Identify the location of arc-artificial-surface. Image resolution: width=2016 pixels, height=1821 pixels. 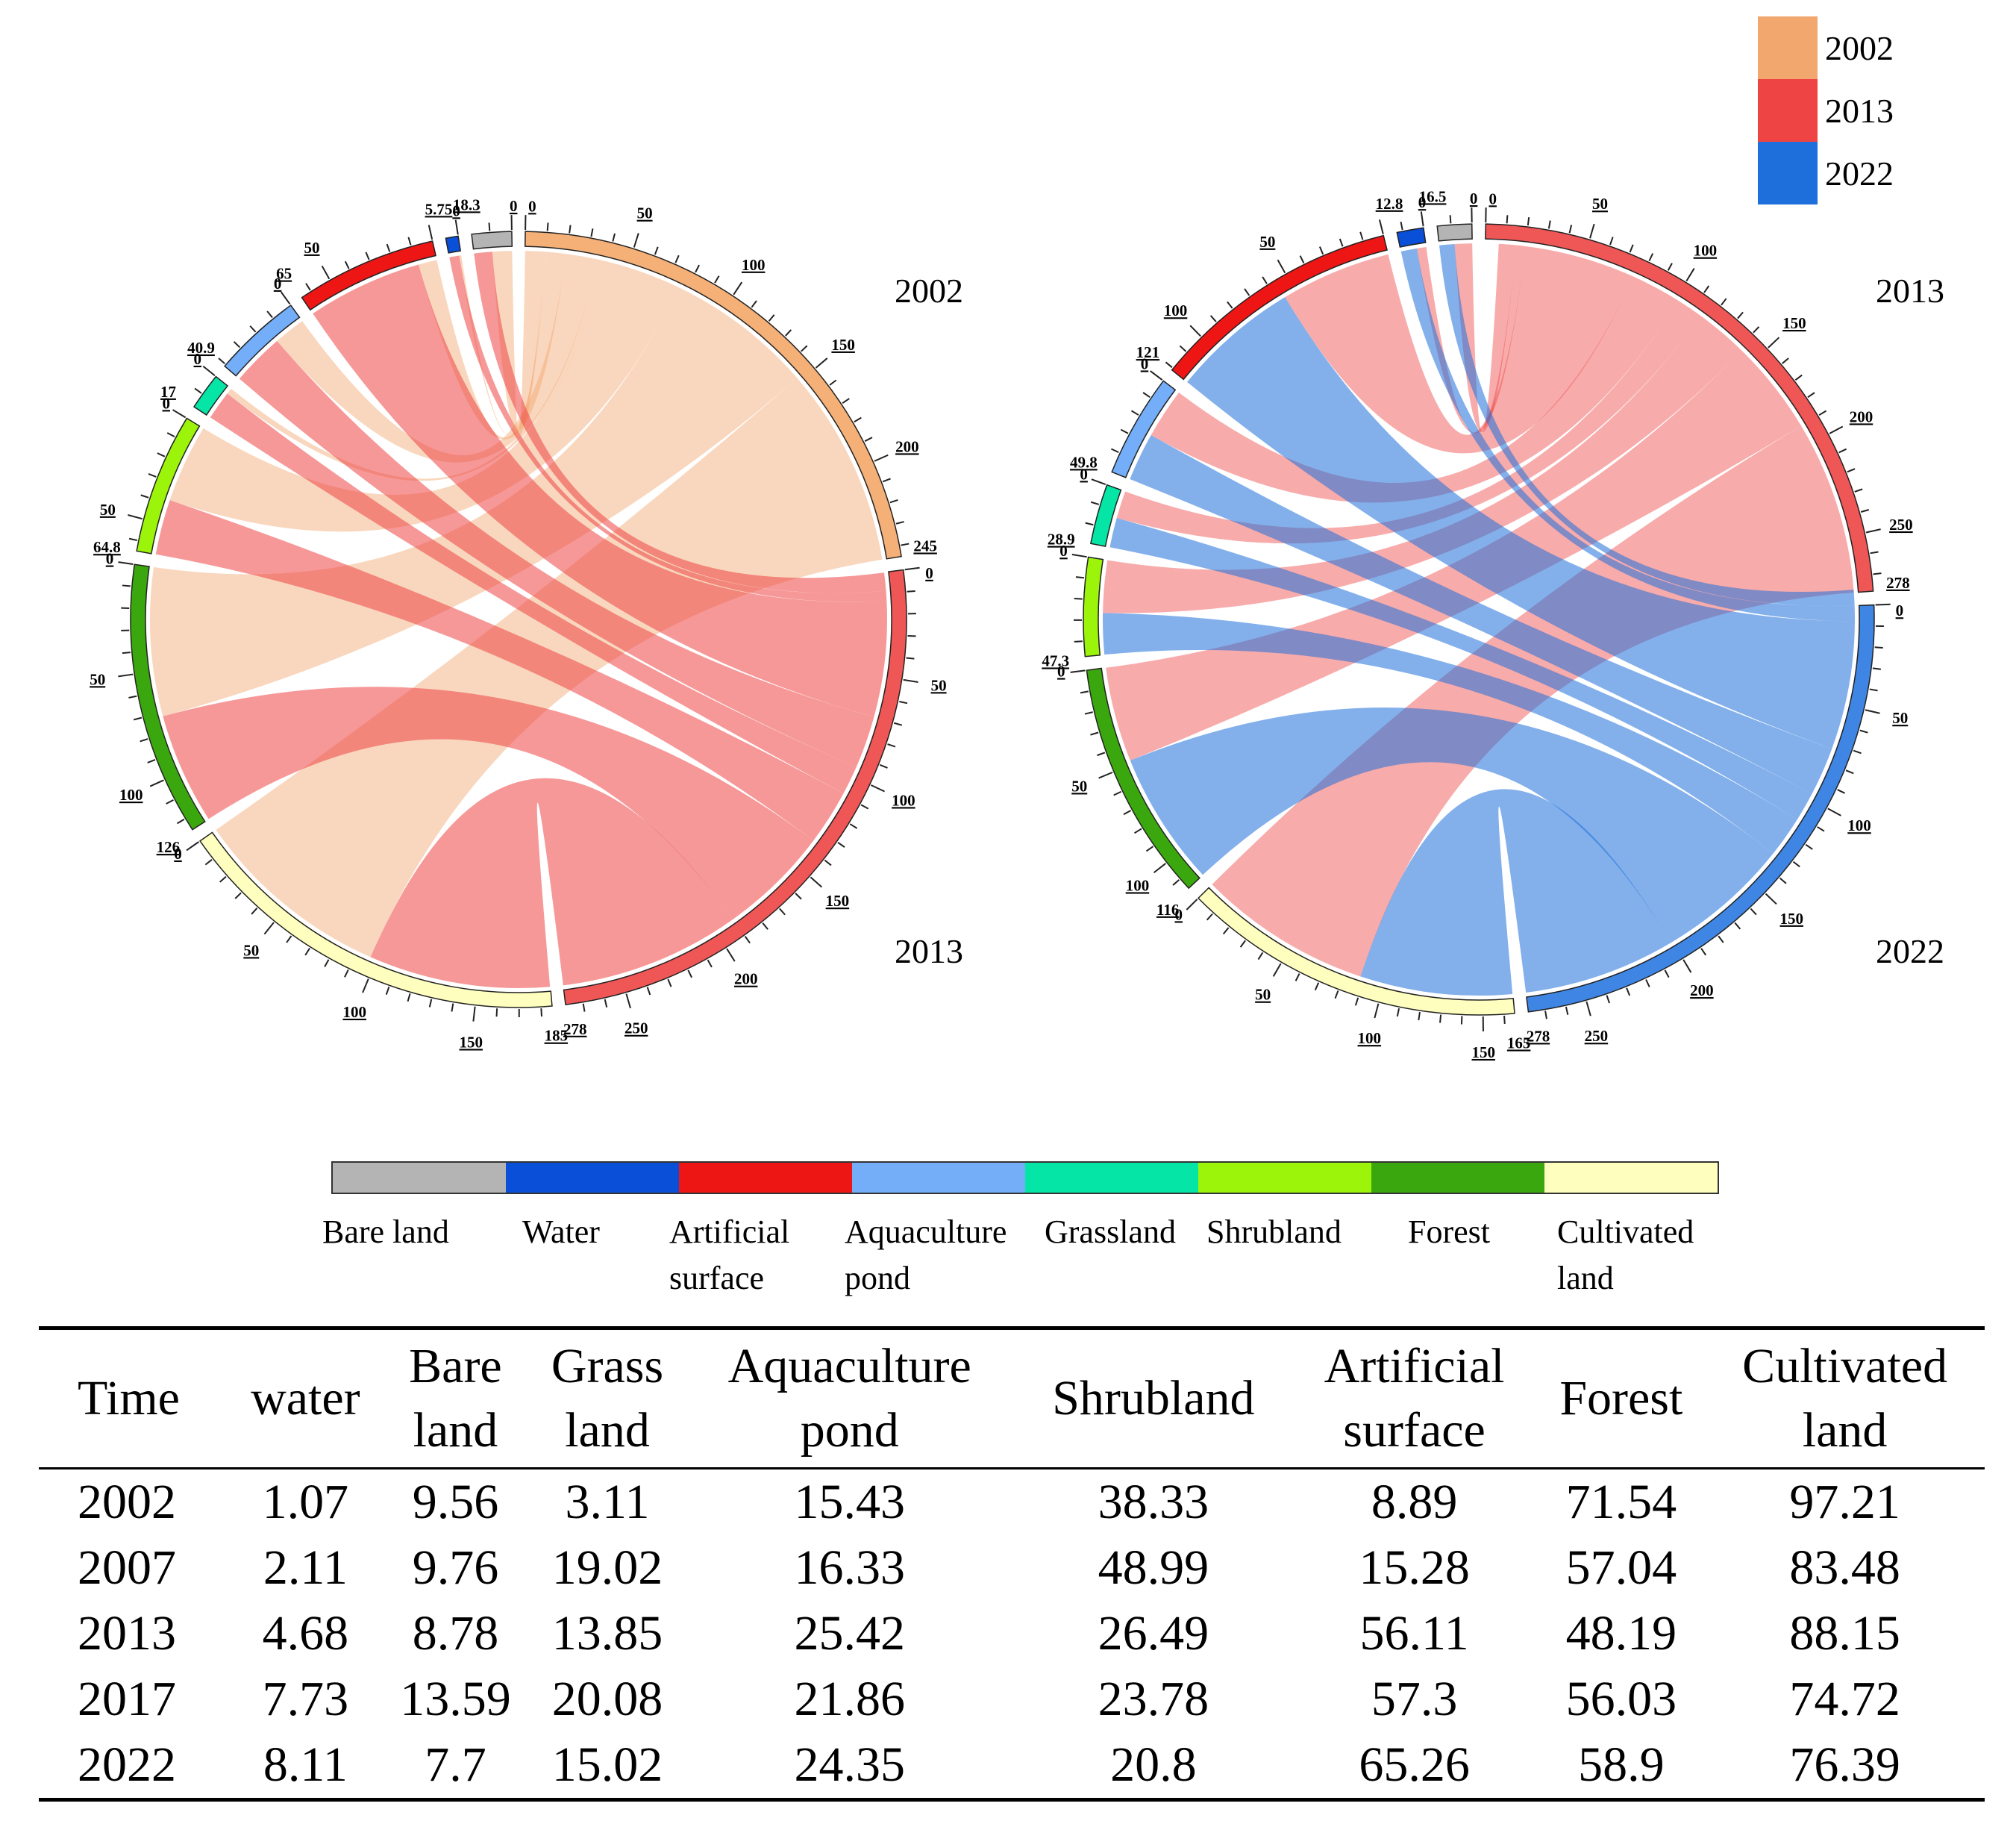
(1279, 307).